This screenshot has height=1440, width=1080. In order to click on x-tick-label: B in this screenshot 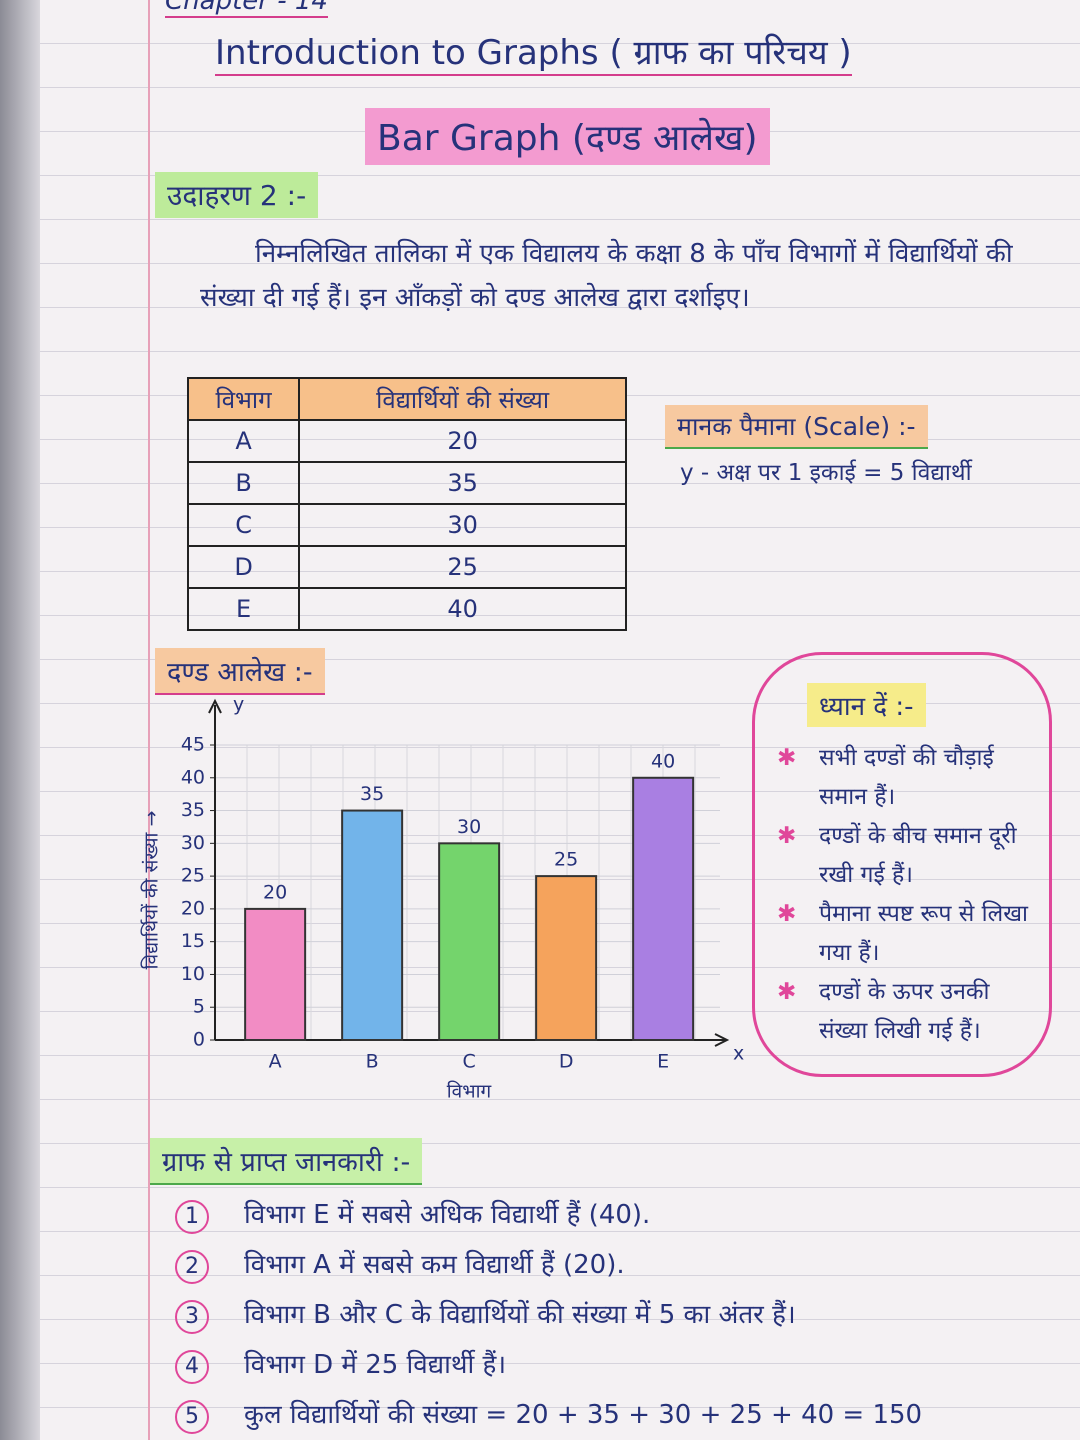, I will do `click(372, 1062)`.